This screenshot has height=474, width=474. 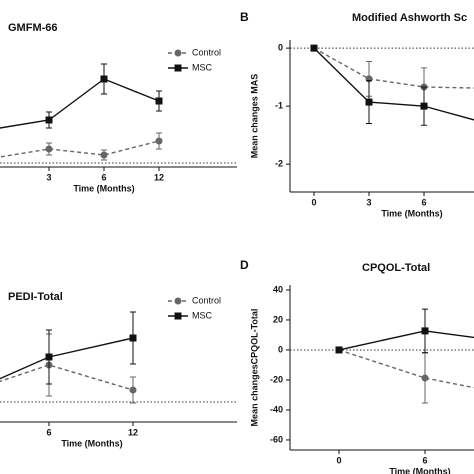 What do you see at coordinates (279, 164) in the screenshot?
I see `y-tick-label: -2` at bounding box center [279, 164].